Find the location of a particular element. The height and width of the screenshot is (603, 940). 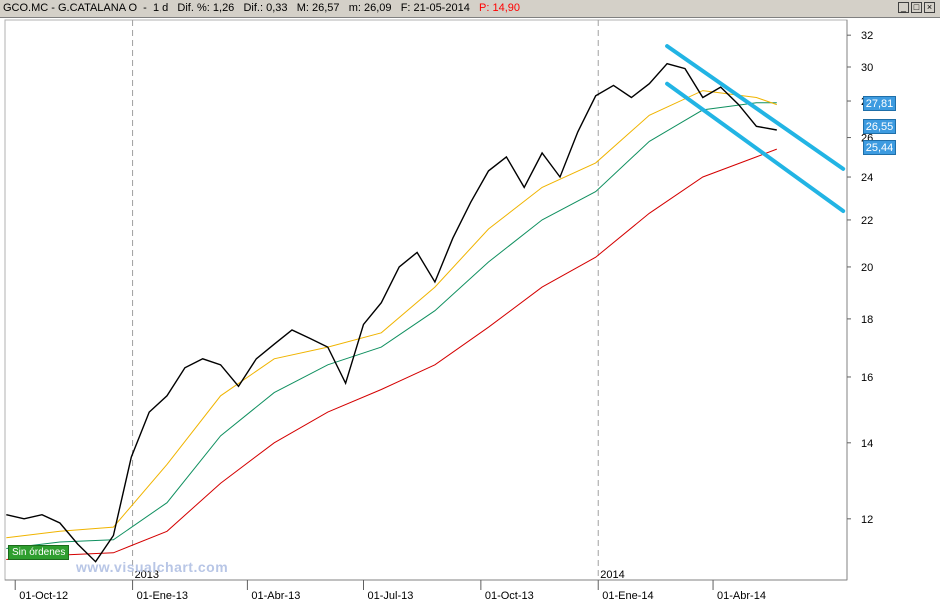

minimize-button: _ is located at coordinates (903, 7).